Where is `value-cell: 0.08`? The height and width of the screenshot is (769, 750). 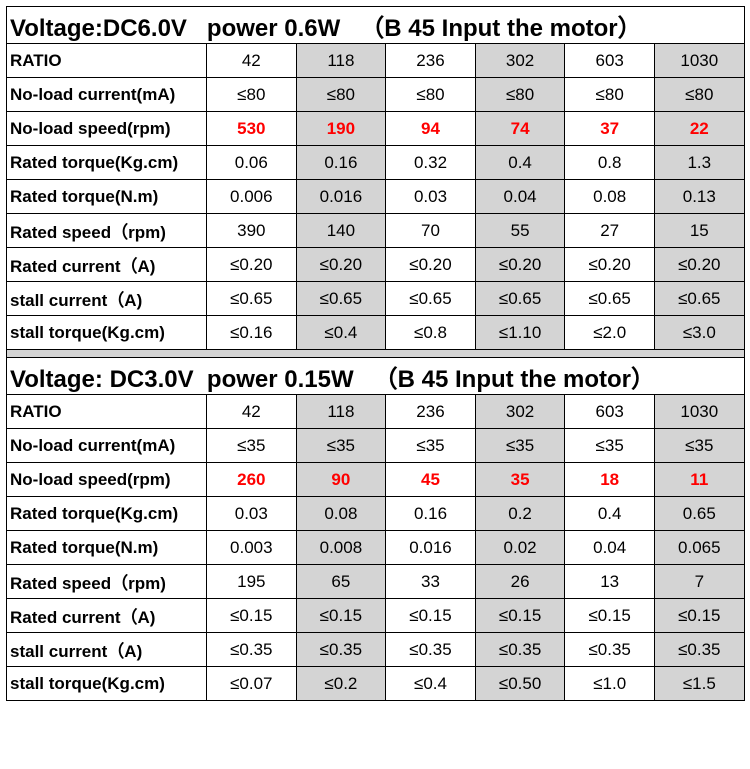
value-cell: 0.08 is located at coordinates (609, 196).